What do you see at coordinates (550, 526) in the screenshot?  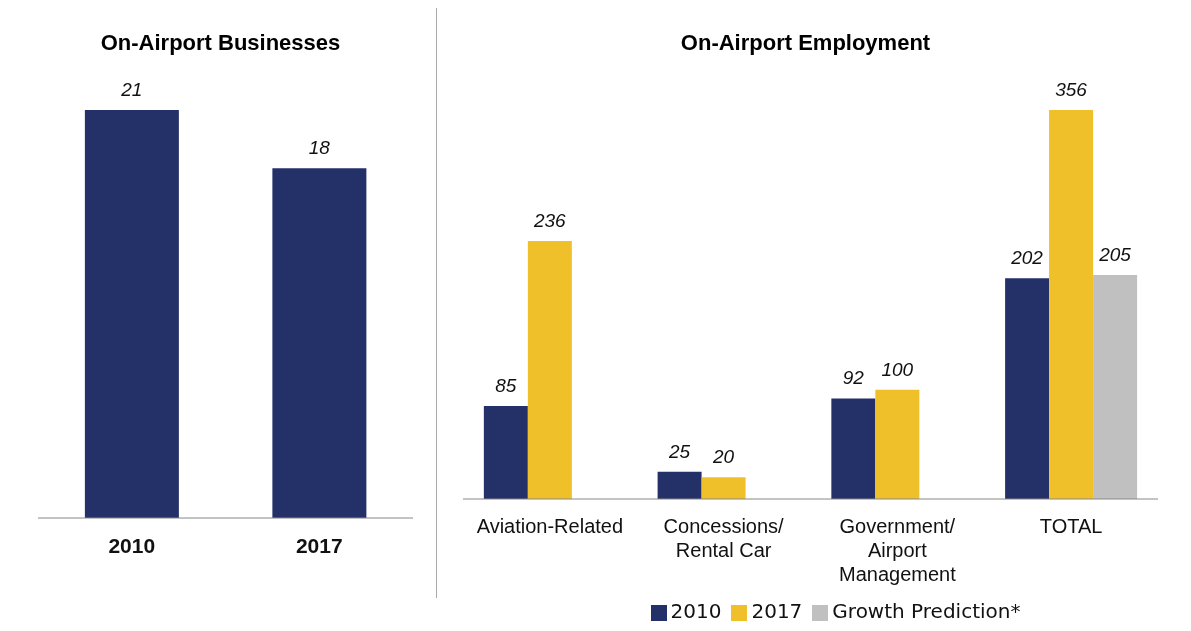 I see `x-tick-label: Aviation-Related` at bounding box center [550, 526].